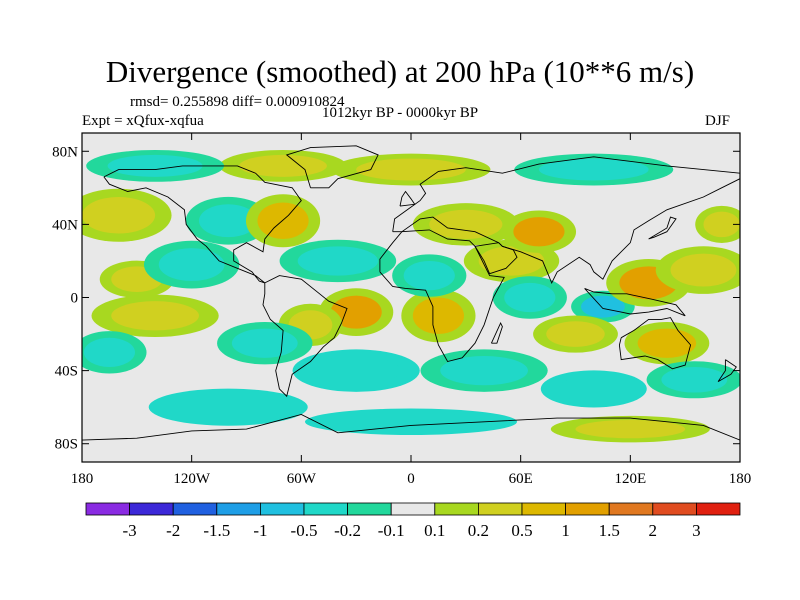 The height and width of the screenshot is (600, 800). Describe the element at coordinates (66, 372) in the screenshot. I see `lat-tick-label: 40S` at that location.